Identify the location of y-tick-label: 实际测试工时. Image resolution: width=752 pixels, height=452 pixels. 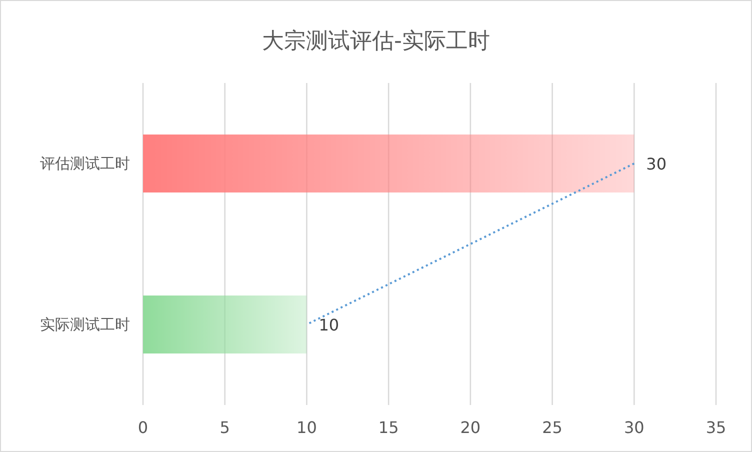
(85, 325).